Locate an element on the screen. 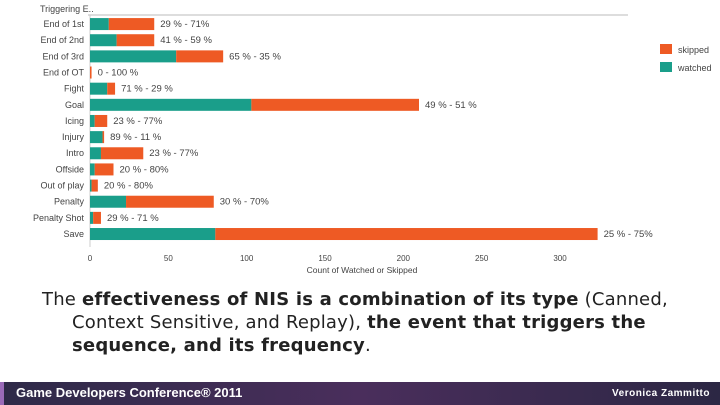 This screenshot has width=720, height=405. data-label: 25 % - 75% is located at coordinates (629, 234).